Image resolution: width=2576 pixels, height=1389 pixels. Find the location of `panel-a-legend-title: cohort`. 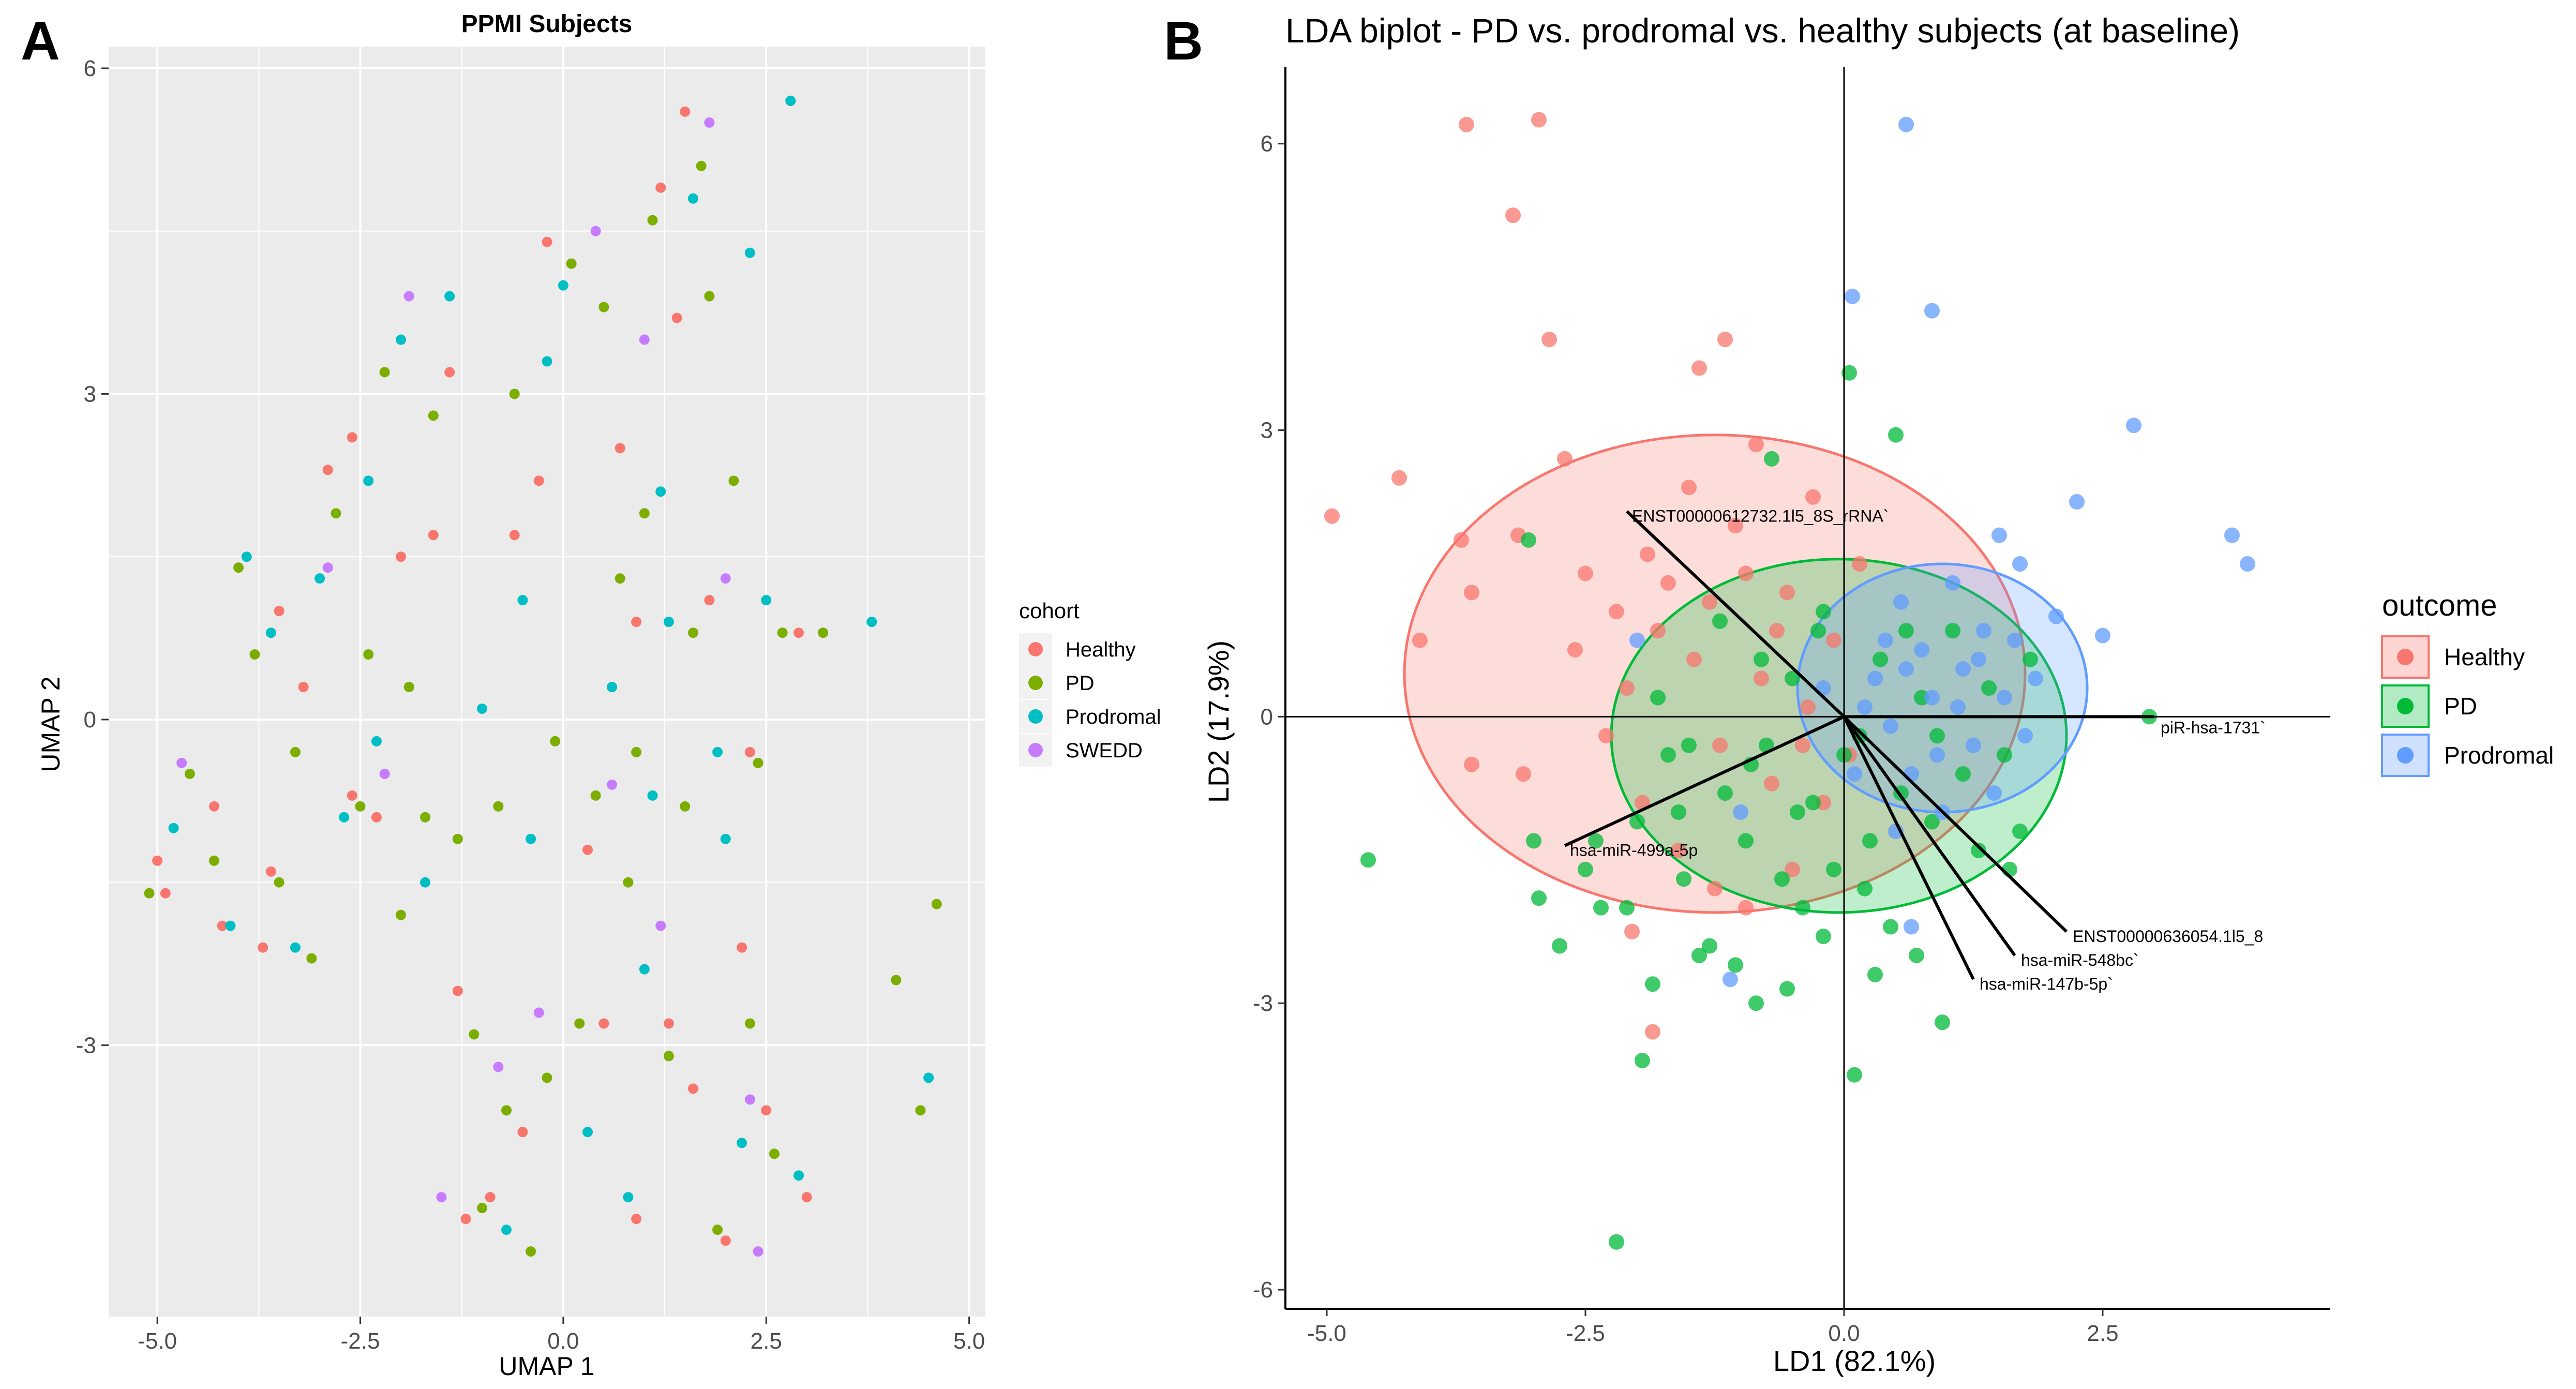

panel-a-legend-title: cohort is located at coordinates (1049, 611).